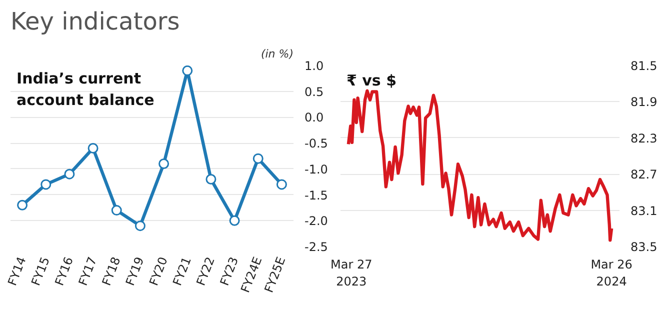 The height and width of the screenshot is (325, 660). What do you see at coordinates (316, 195) in the screenshot?
I see `y-tick-label: -1.5` at bounding box center [316, 195].